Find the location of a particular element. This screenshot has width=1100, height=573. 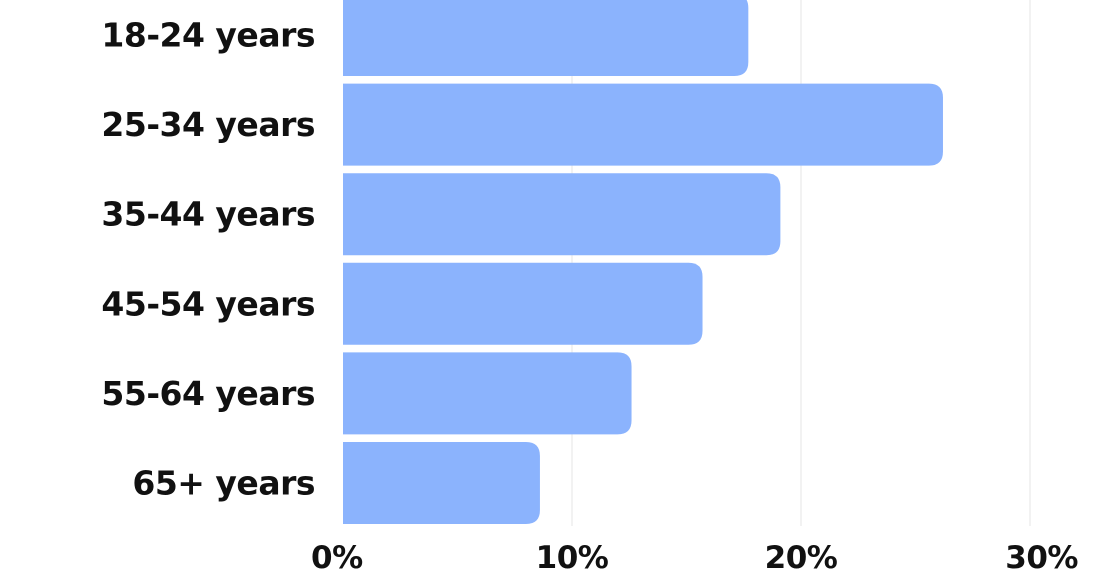

x-tick-label: 0% is located at coordinates (337, 556).